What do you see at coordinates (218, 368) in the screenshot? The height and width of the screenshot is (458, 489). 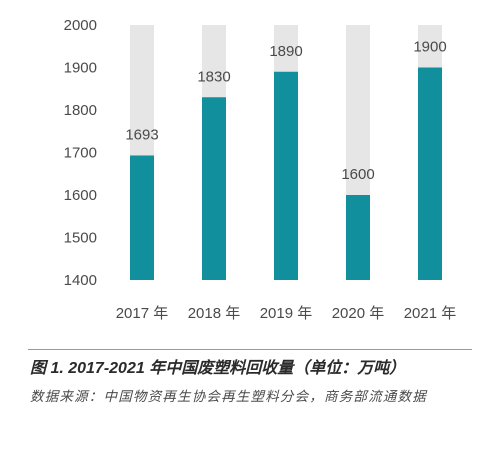 I see `figure-caption-title: 图 1. 2017-2021 年中国废塑料回收量（单位：万吨）` at bounding box center [218, 368].